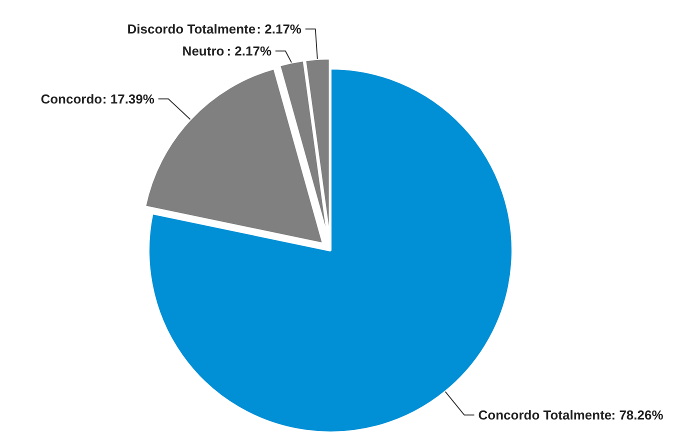 The image size is (693, 433). What do you see at coordinates (545, 414) in the screenshot?
I see `slice-label: Concordo Totalmente` at bounding box center [545, 414].